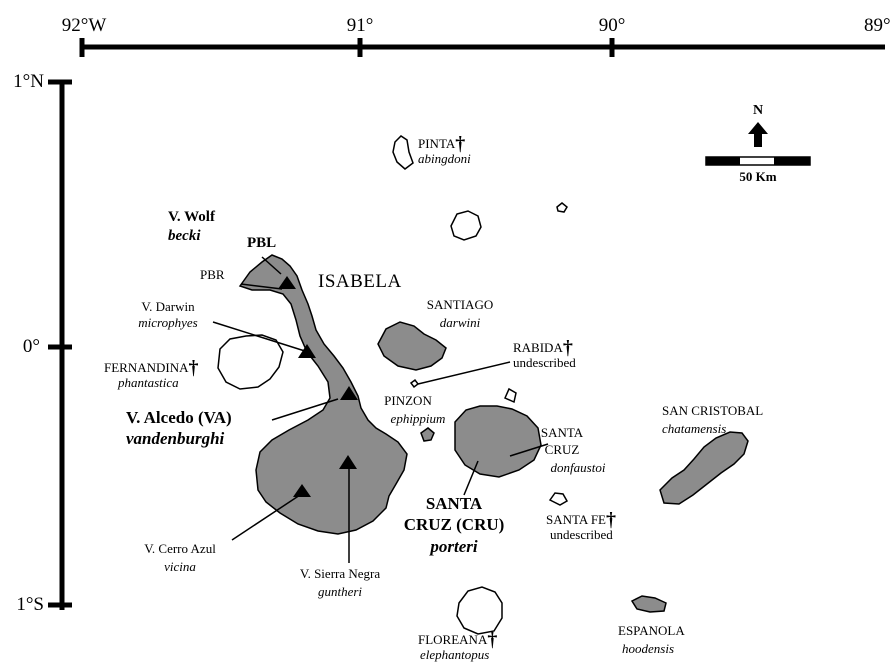 The image size is (895, 667). I want to click on san-cristobal-island, so click(704, 468).